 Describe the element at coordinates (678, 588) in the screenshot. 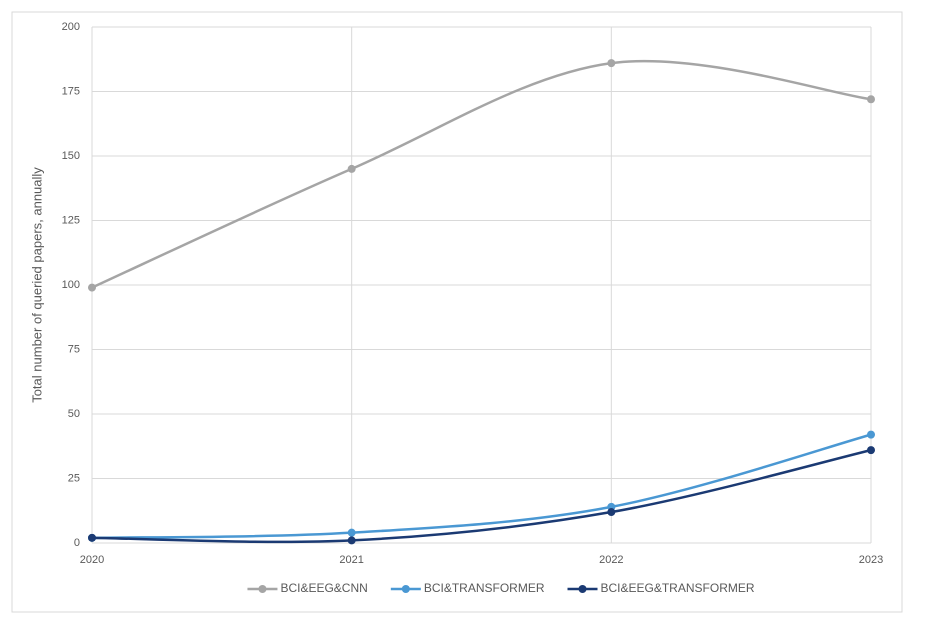

I see `legend-label: BCI&EEG&TRANSFORMER` at that location.